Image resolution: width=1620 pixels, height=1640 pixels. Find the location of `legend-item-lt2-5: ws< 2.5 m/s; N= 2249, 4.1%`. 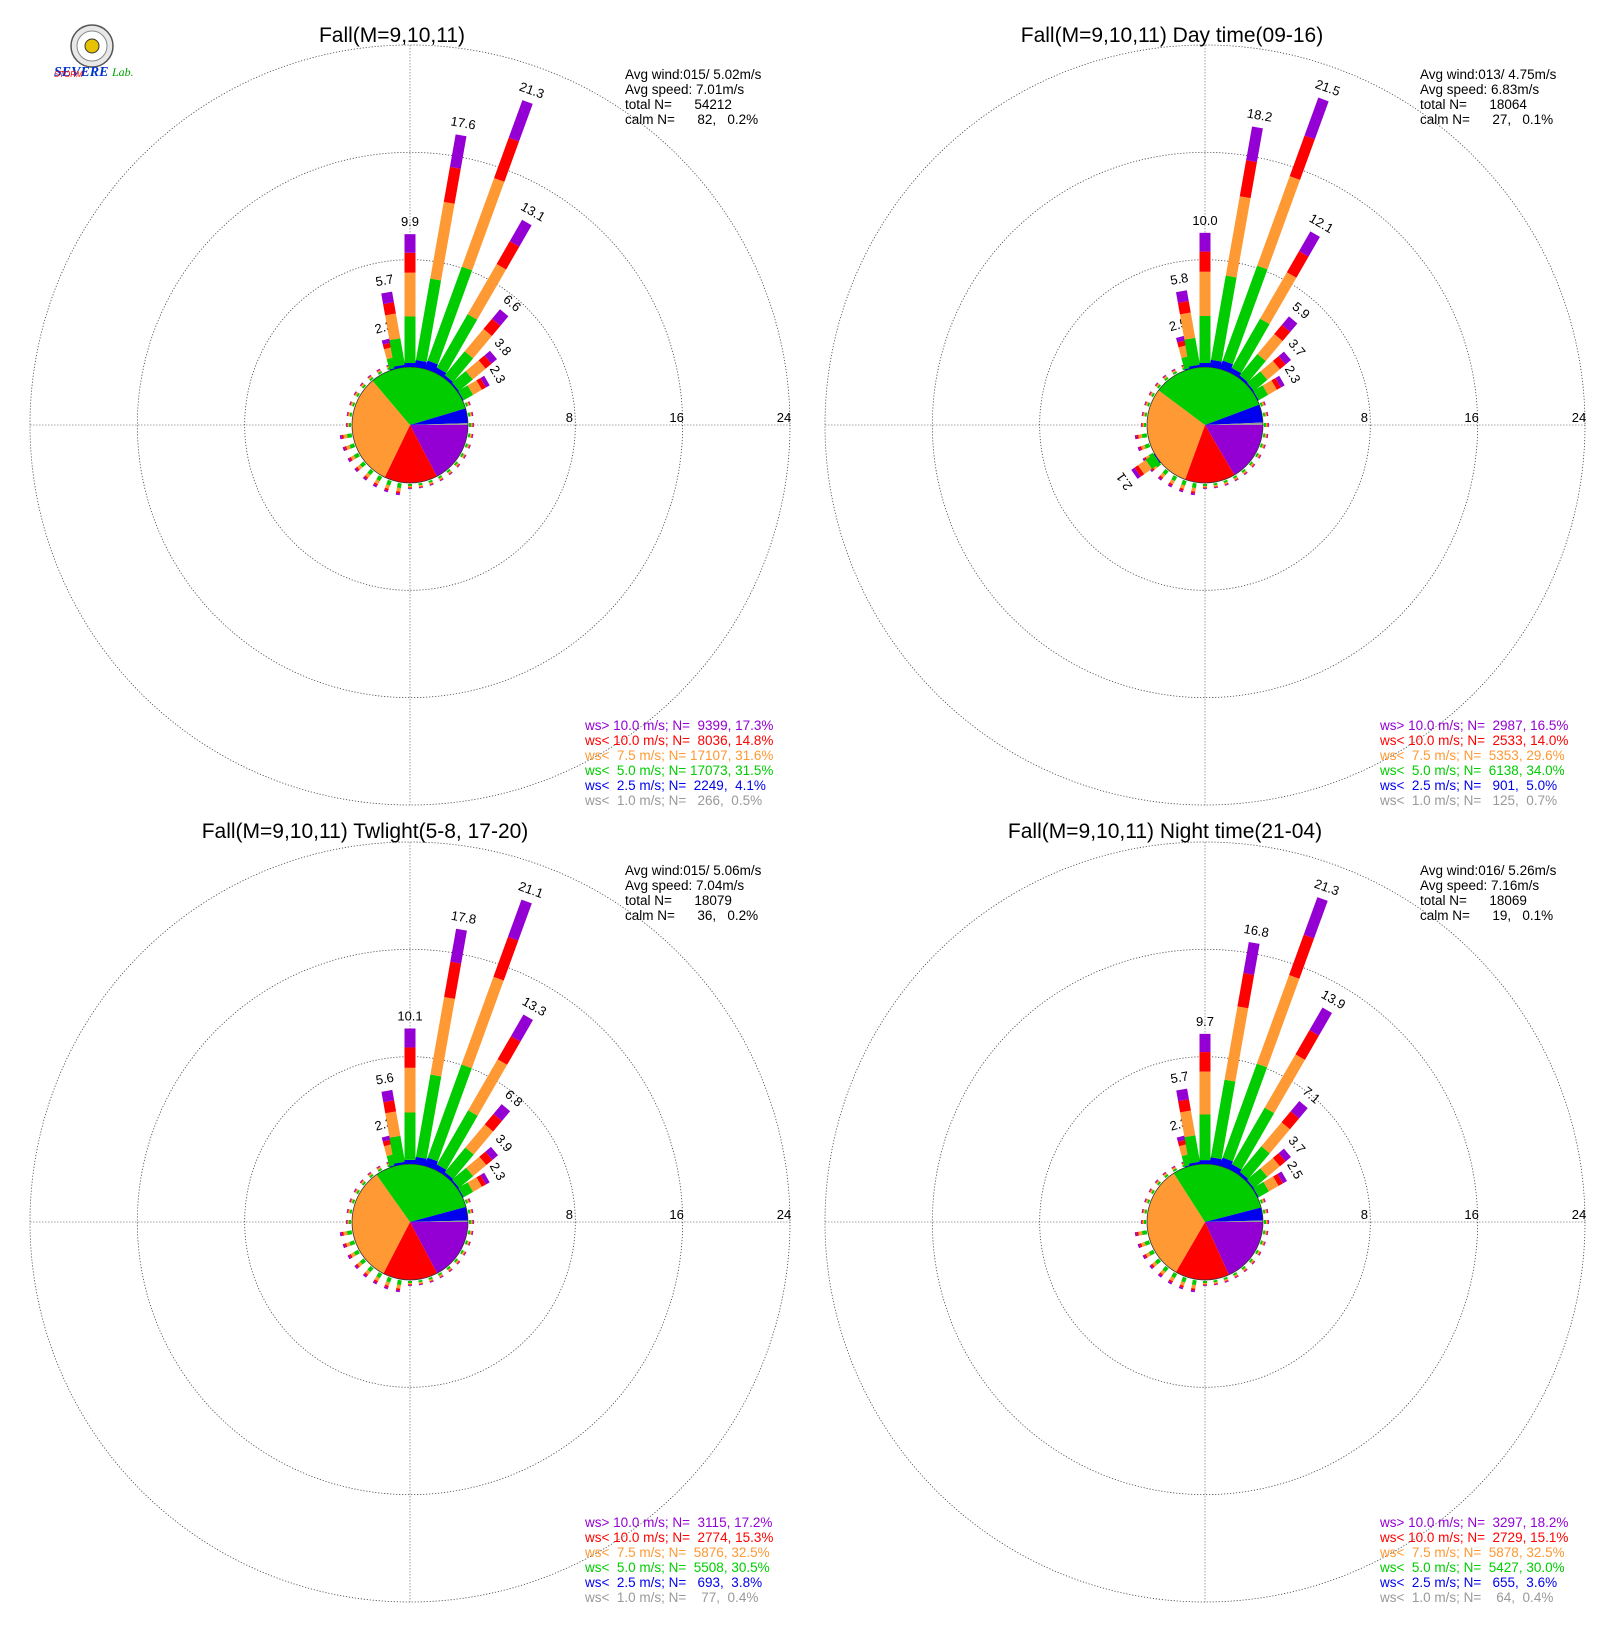

legend-item-lt2-5: ws< 2.5 m/s; N= 2249, 4.1% is located at coordinates (675, 785).